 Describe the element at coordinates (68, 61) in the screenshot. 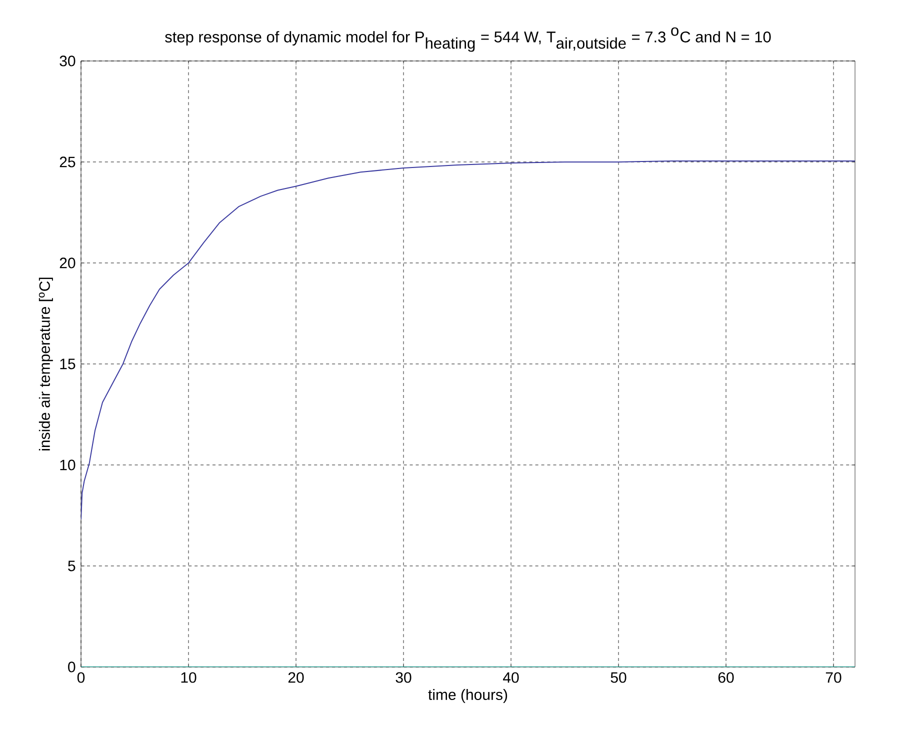

I see `y-tick-label: 30` at that location.